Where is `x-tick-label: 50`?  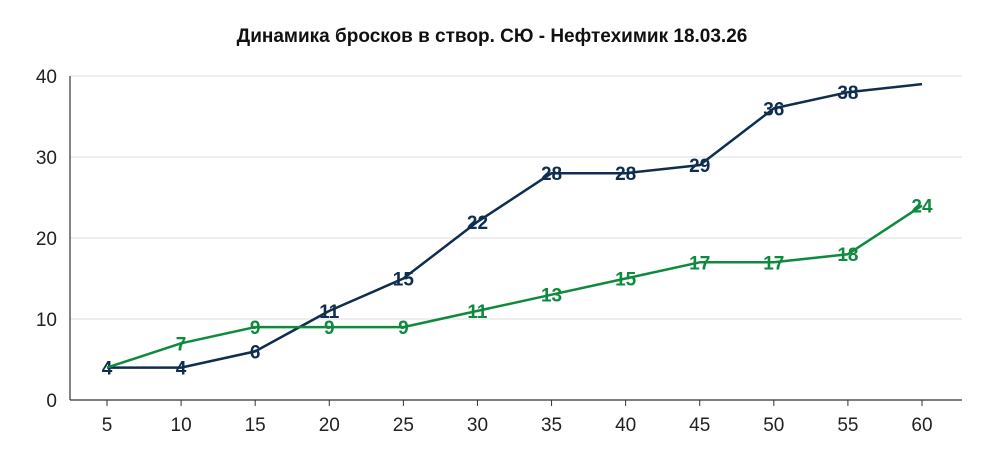
x-tick-label: 50 is located at coordinates (773, 425).